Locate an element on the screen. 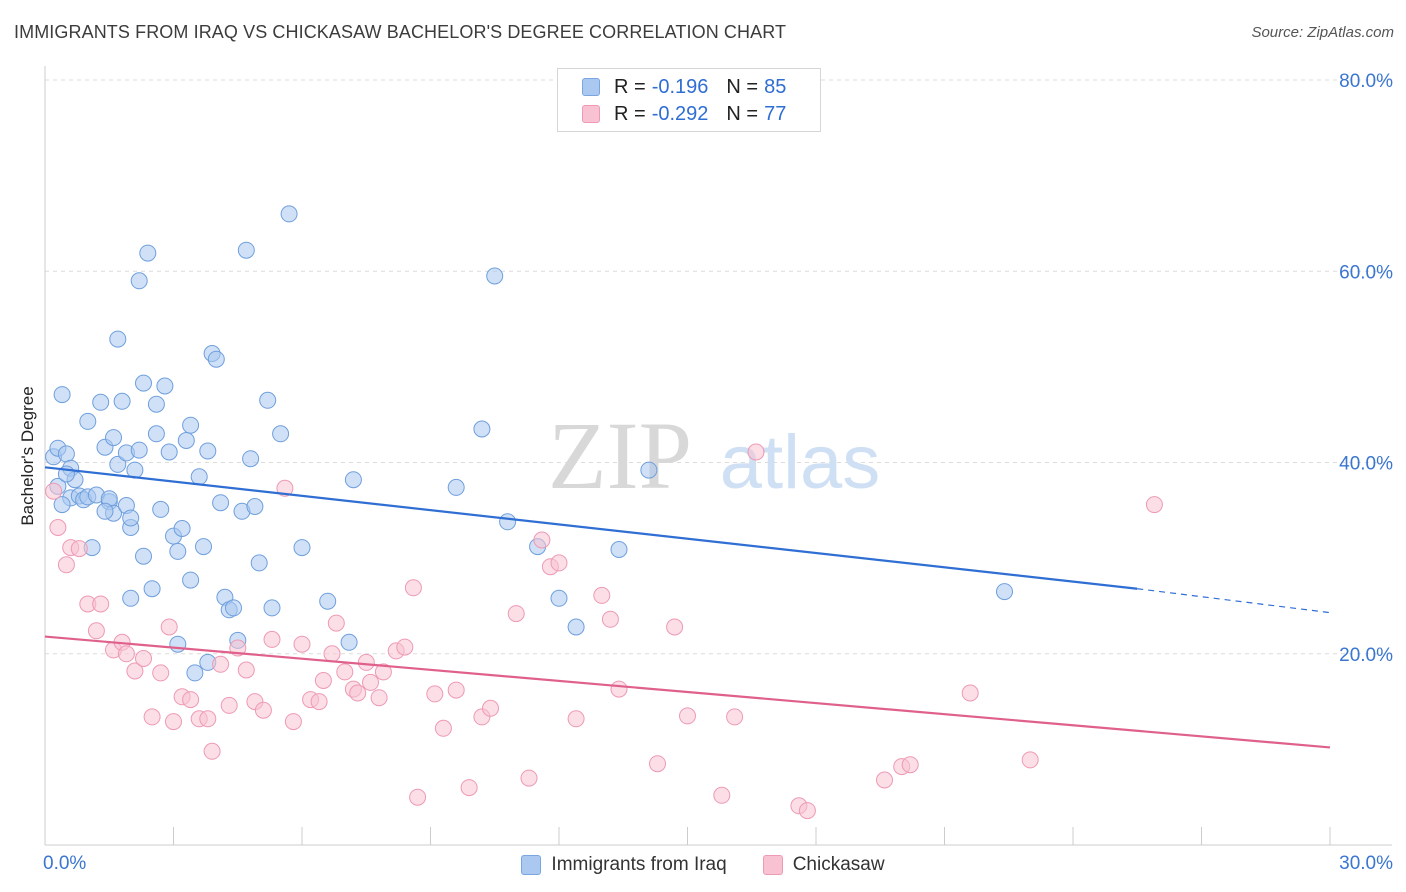  legend-row-chickasaw: R = -0.292 N = 77 is located at coordinates (684, 114).